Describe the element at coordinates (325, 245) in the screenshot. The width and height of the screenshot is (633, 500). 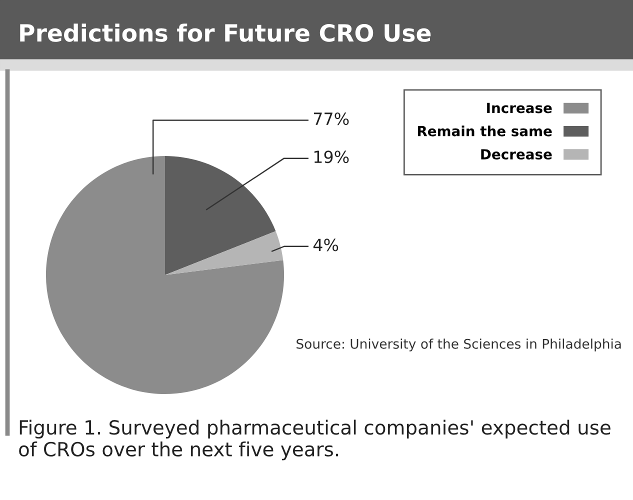
I see `data-label: 4%` at that location.